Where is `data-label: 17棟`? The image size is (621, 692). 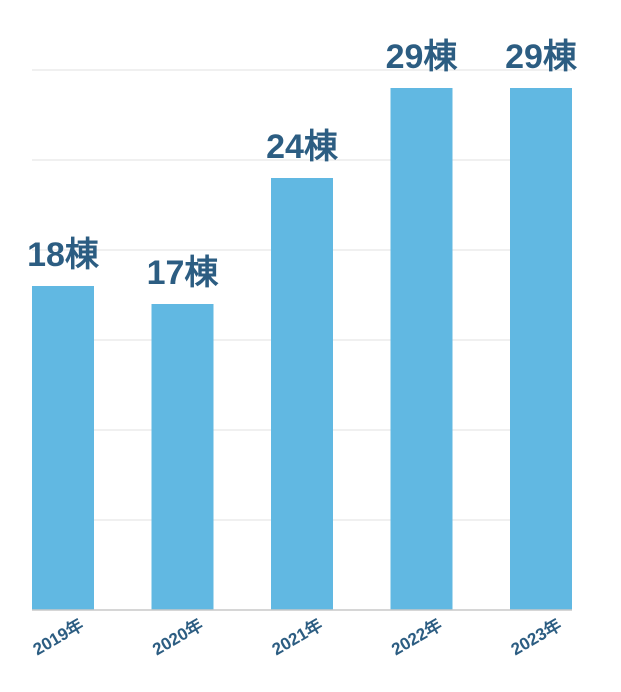 data-label: 17棟 is located at coordinates (183, 273).